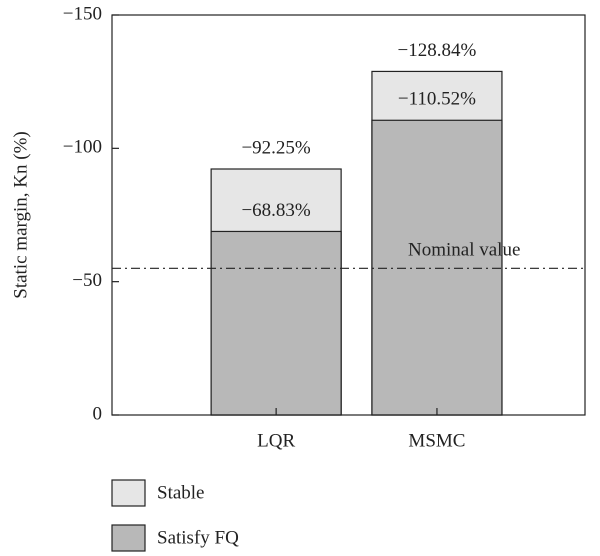 The height and width of the screenshot is (556, 600). Describe the element at coordinates (275, 210) in the screenshot. I see `value-label: −68.83%` at that location.